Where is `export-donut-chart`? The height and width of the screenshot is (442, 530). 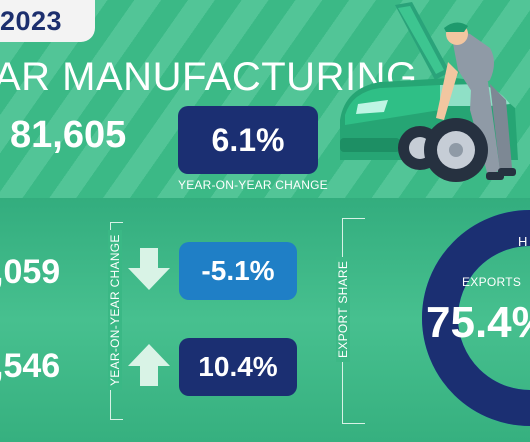
export-donut-chart is located at coordinates (476, 318).